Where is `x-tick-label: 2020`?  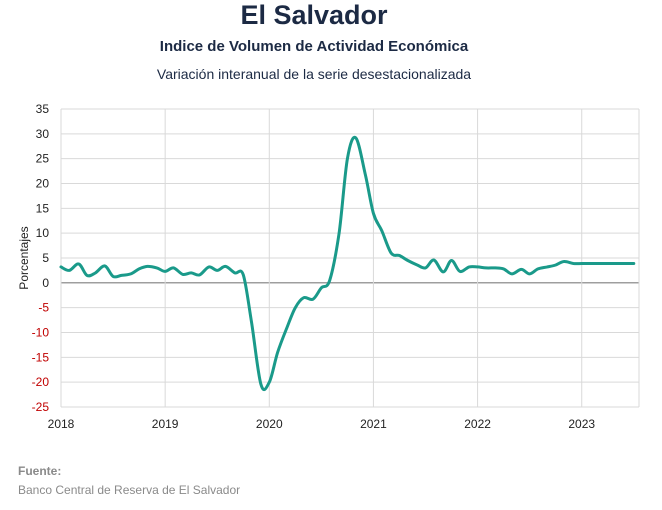 x-tick-label: 2020 is located at coordinates (269, 424).